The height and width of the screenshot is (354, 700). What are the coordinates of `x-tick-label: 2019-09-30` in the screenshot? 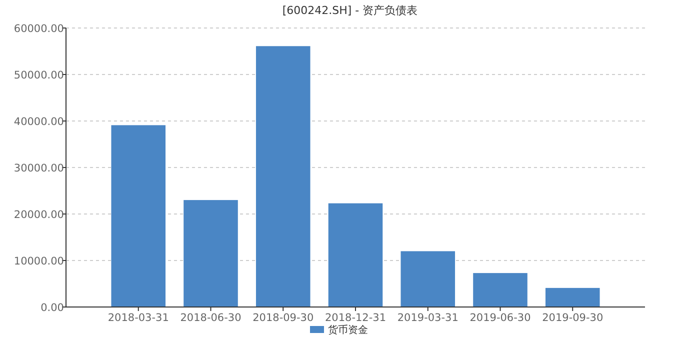 It's located at (573, 318).